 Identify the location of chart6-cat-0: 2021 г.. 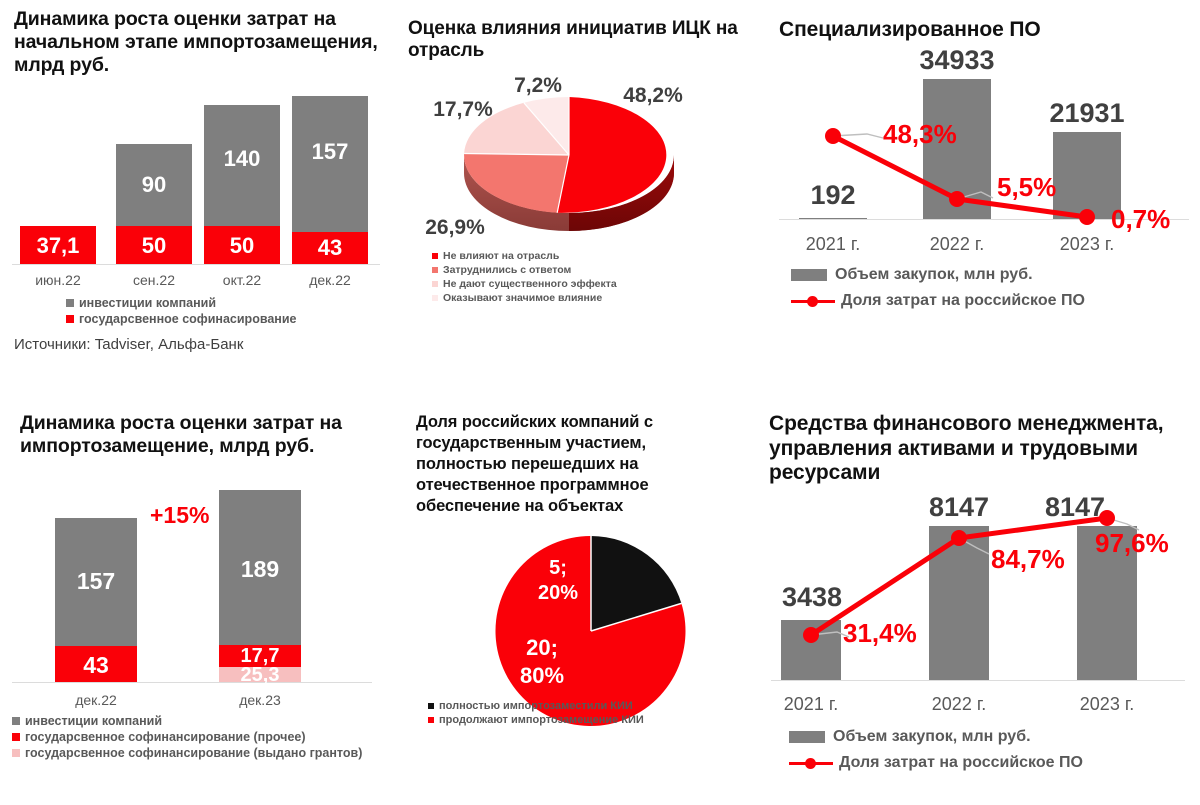
(811, 704).